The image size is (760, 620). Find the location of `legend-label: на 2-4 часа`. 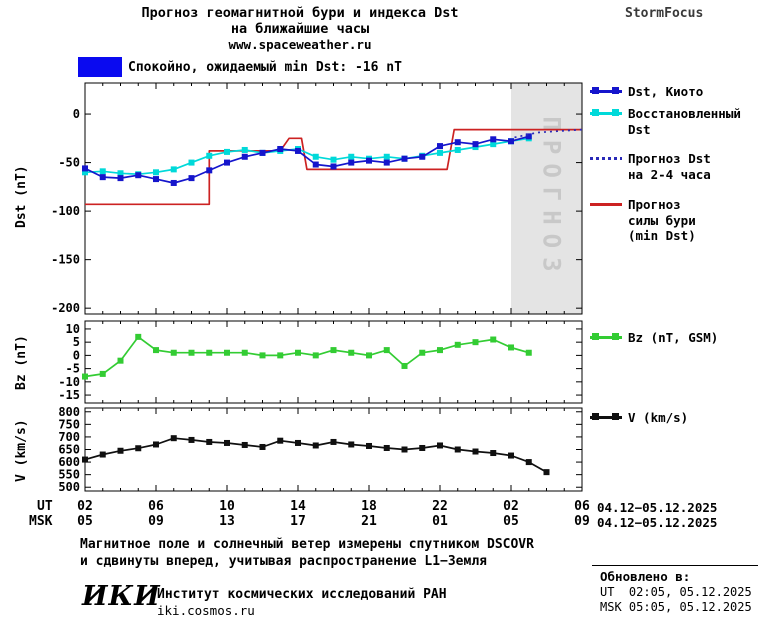

legend-label: на 2-4 часа is located at coordinates (669, 174).